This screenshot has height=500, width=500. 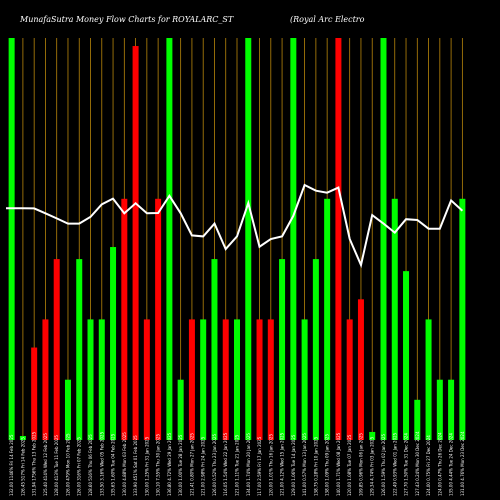 I want to click on tick-label: 126.45 517% Fri 14 Feb 2025, so click(x=22, y=466).